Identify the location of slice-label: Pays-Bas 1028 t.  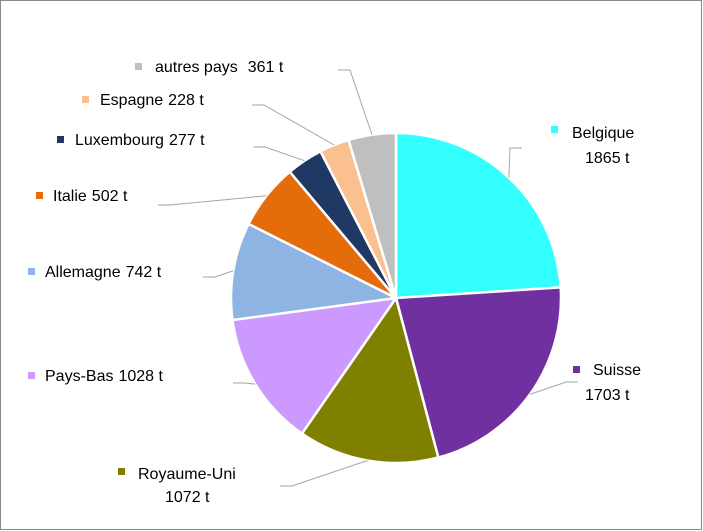
(104, 376).